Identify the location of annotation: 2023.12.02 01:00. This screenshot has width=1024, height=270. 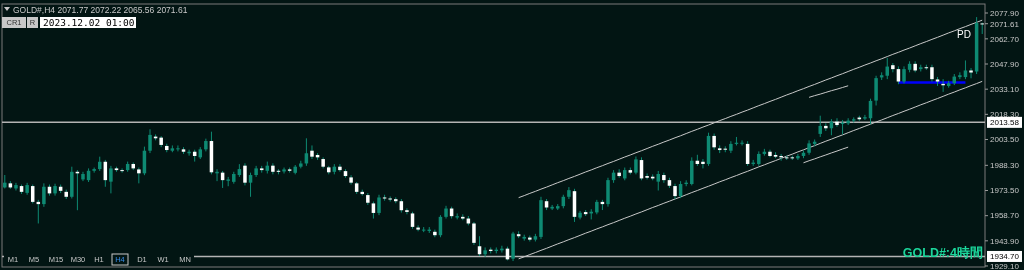
(89, 22).